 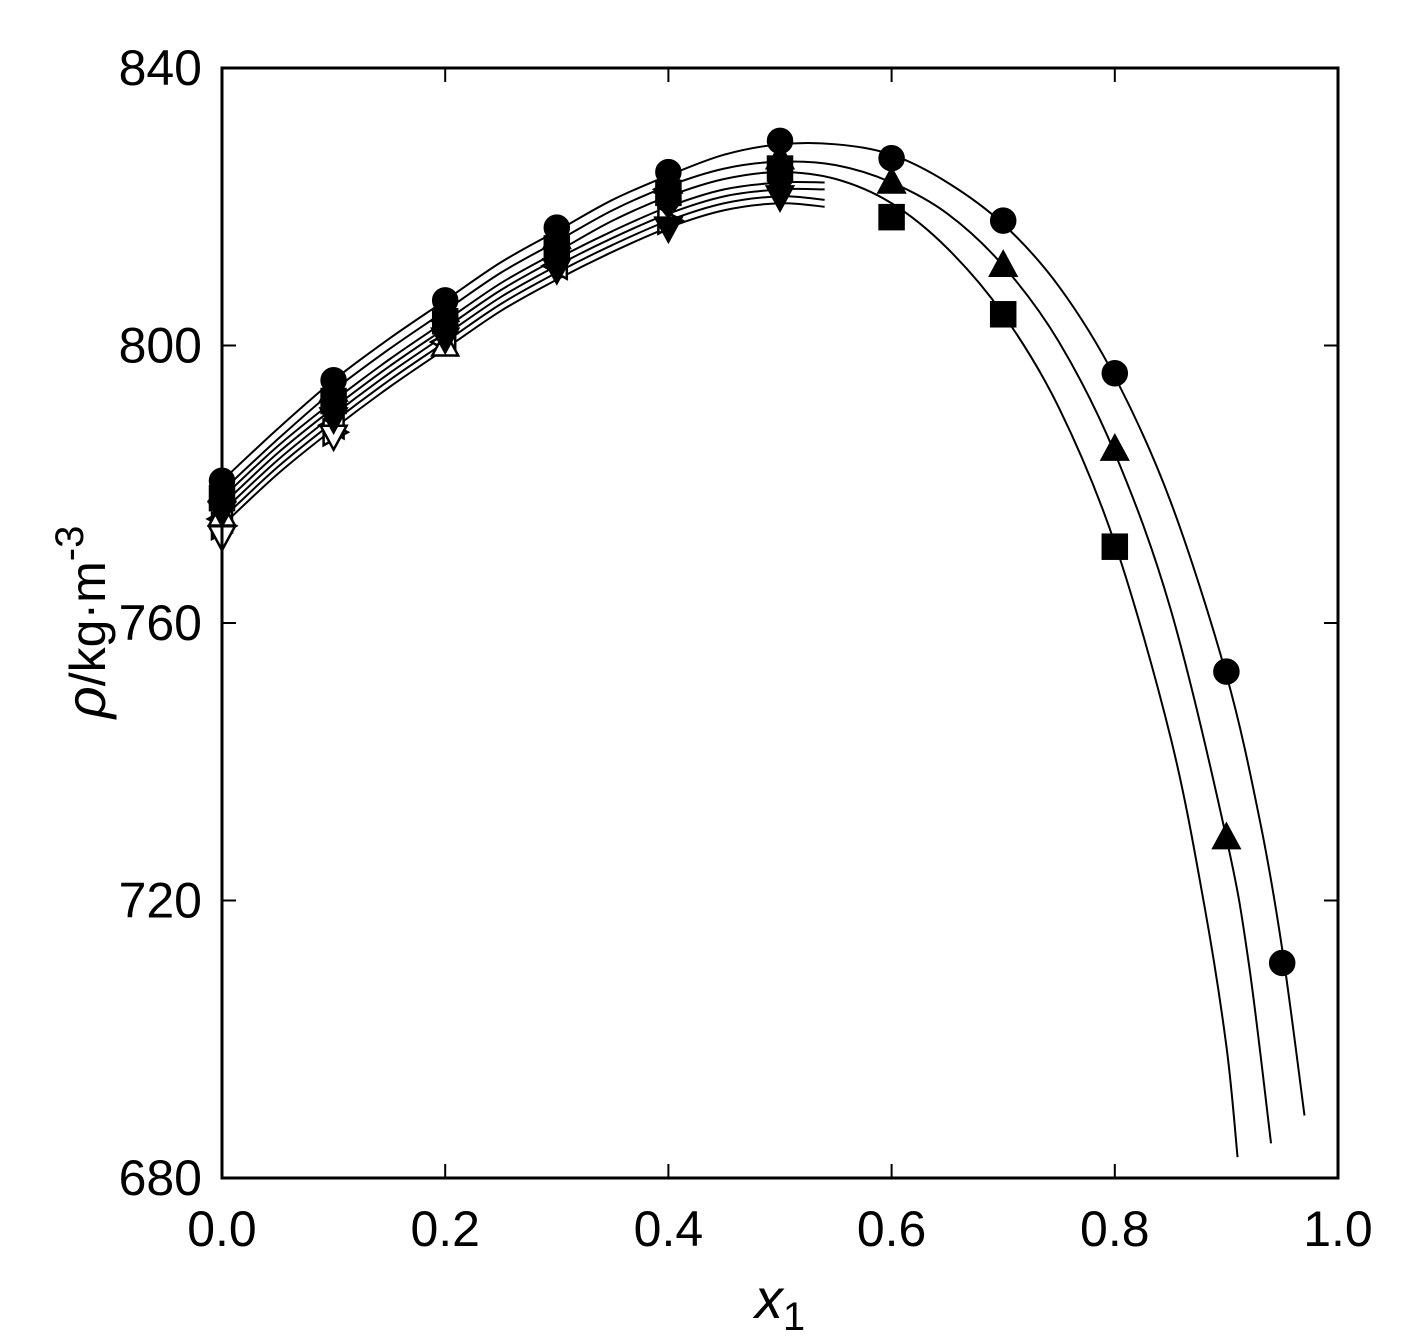 What do you see at coordinates (1338, 1229) in the screenshot?
I see `x-tick-label: 1.0` at bounding box center [1338, 1229].